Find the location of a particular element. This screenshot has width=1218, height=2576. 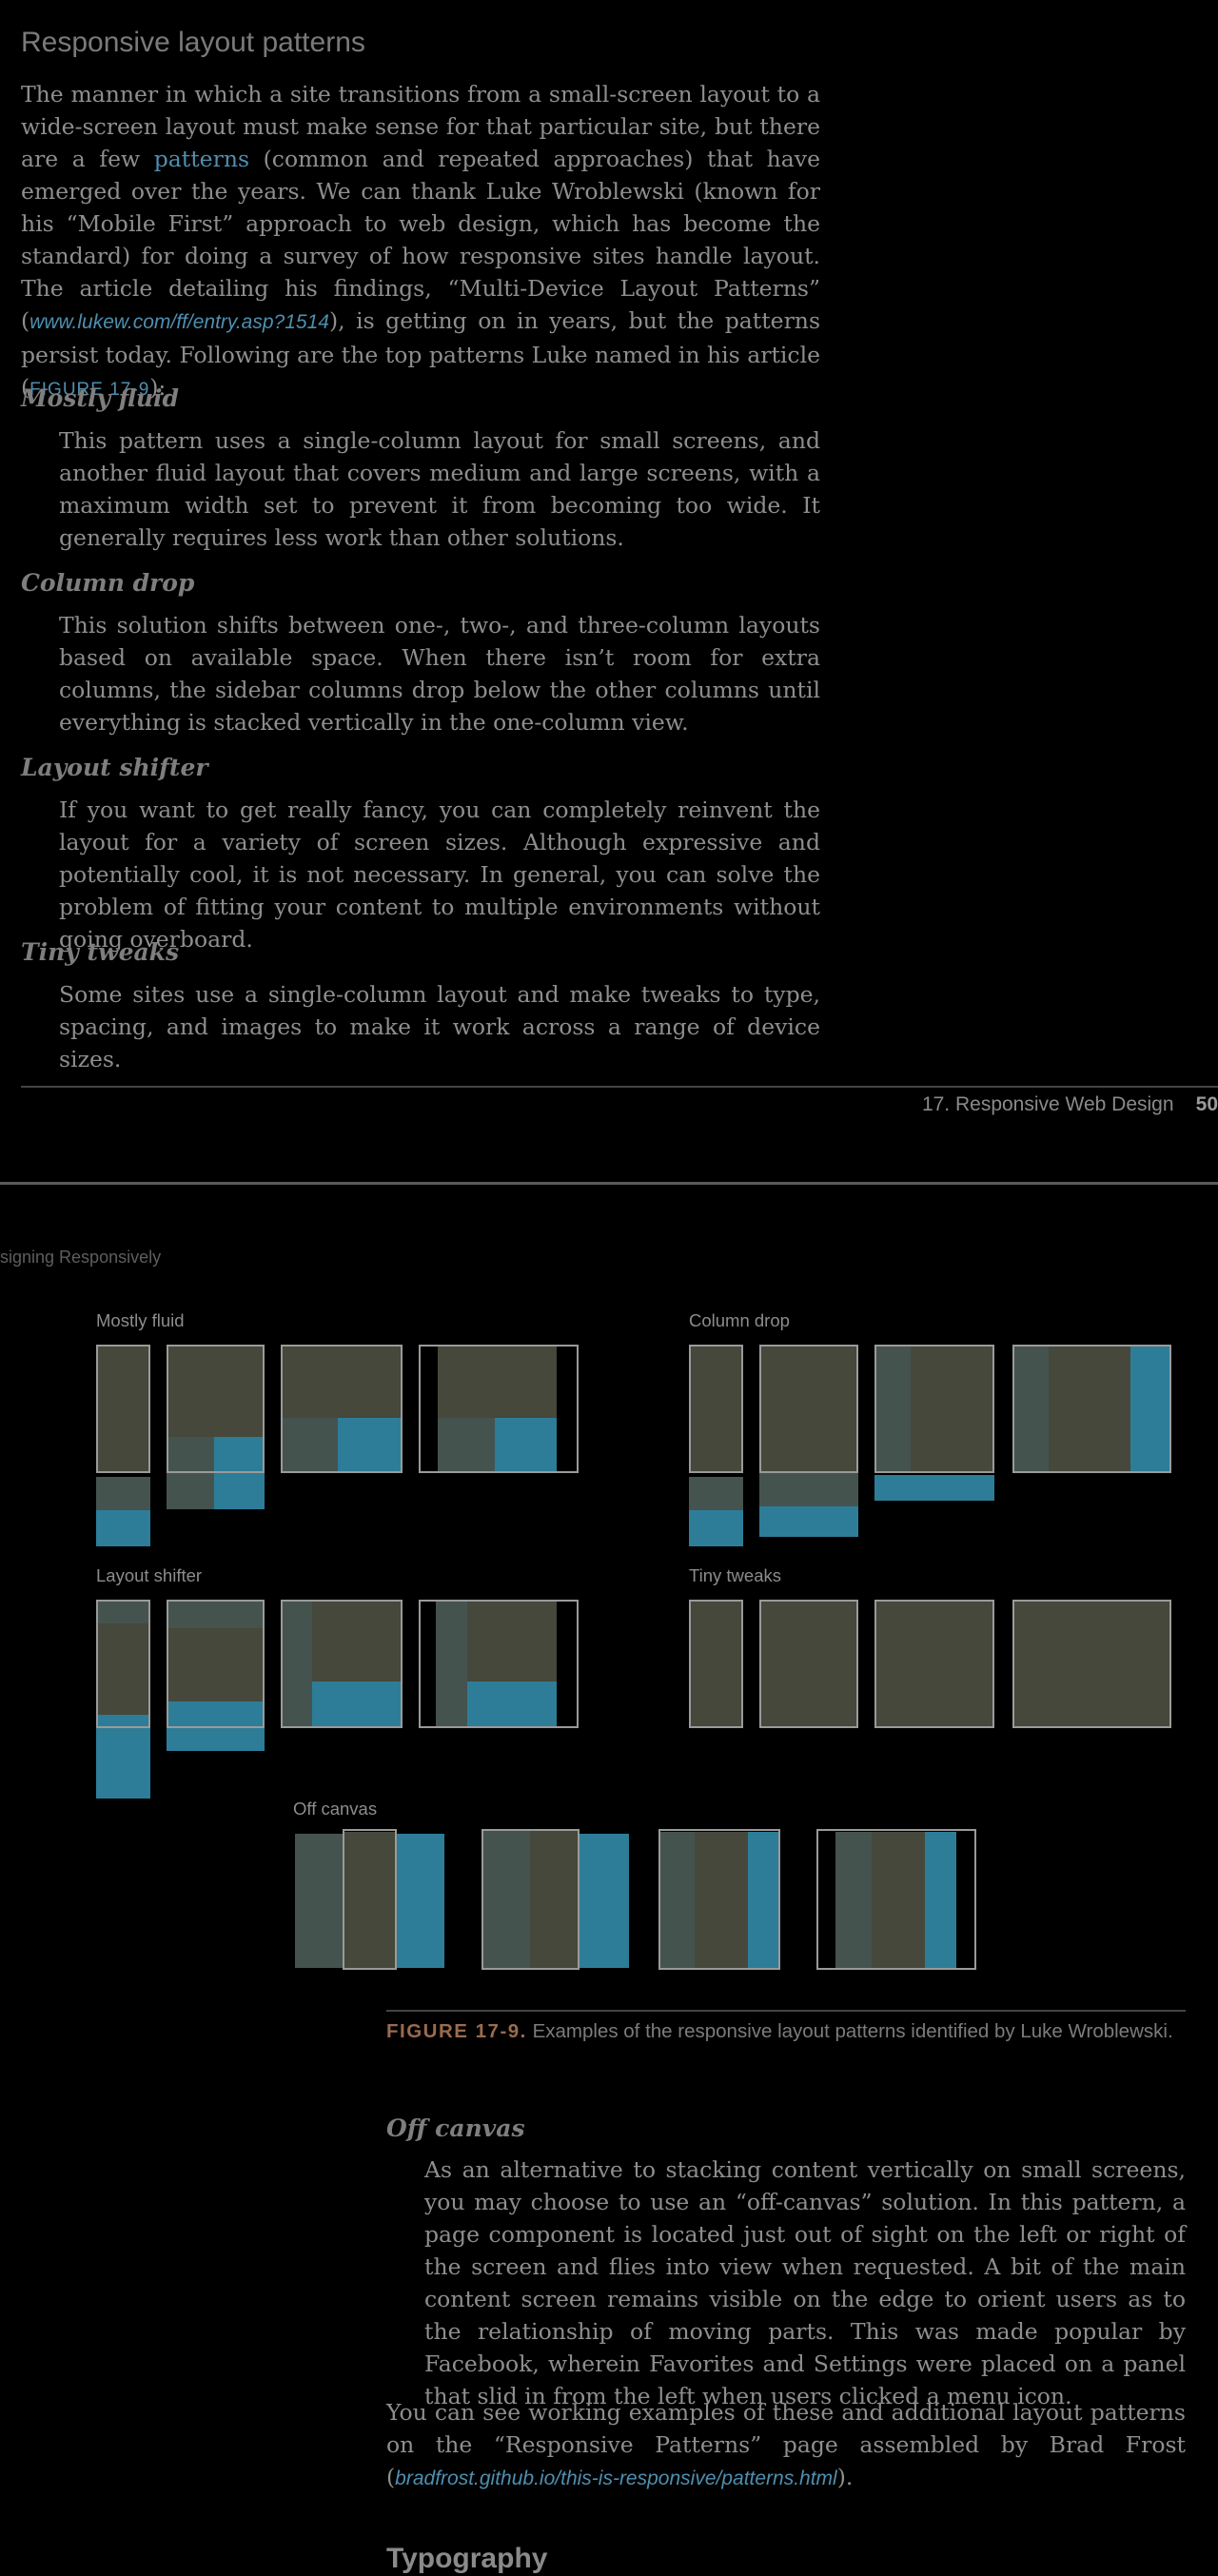

ls-frame-2-top is located at coordinates (216, 1614).